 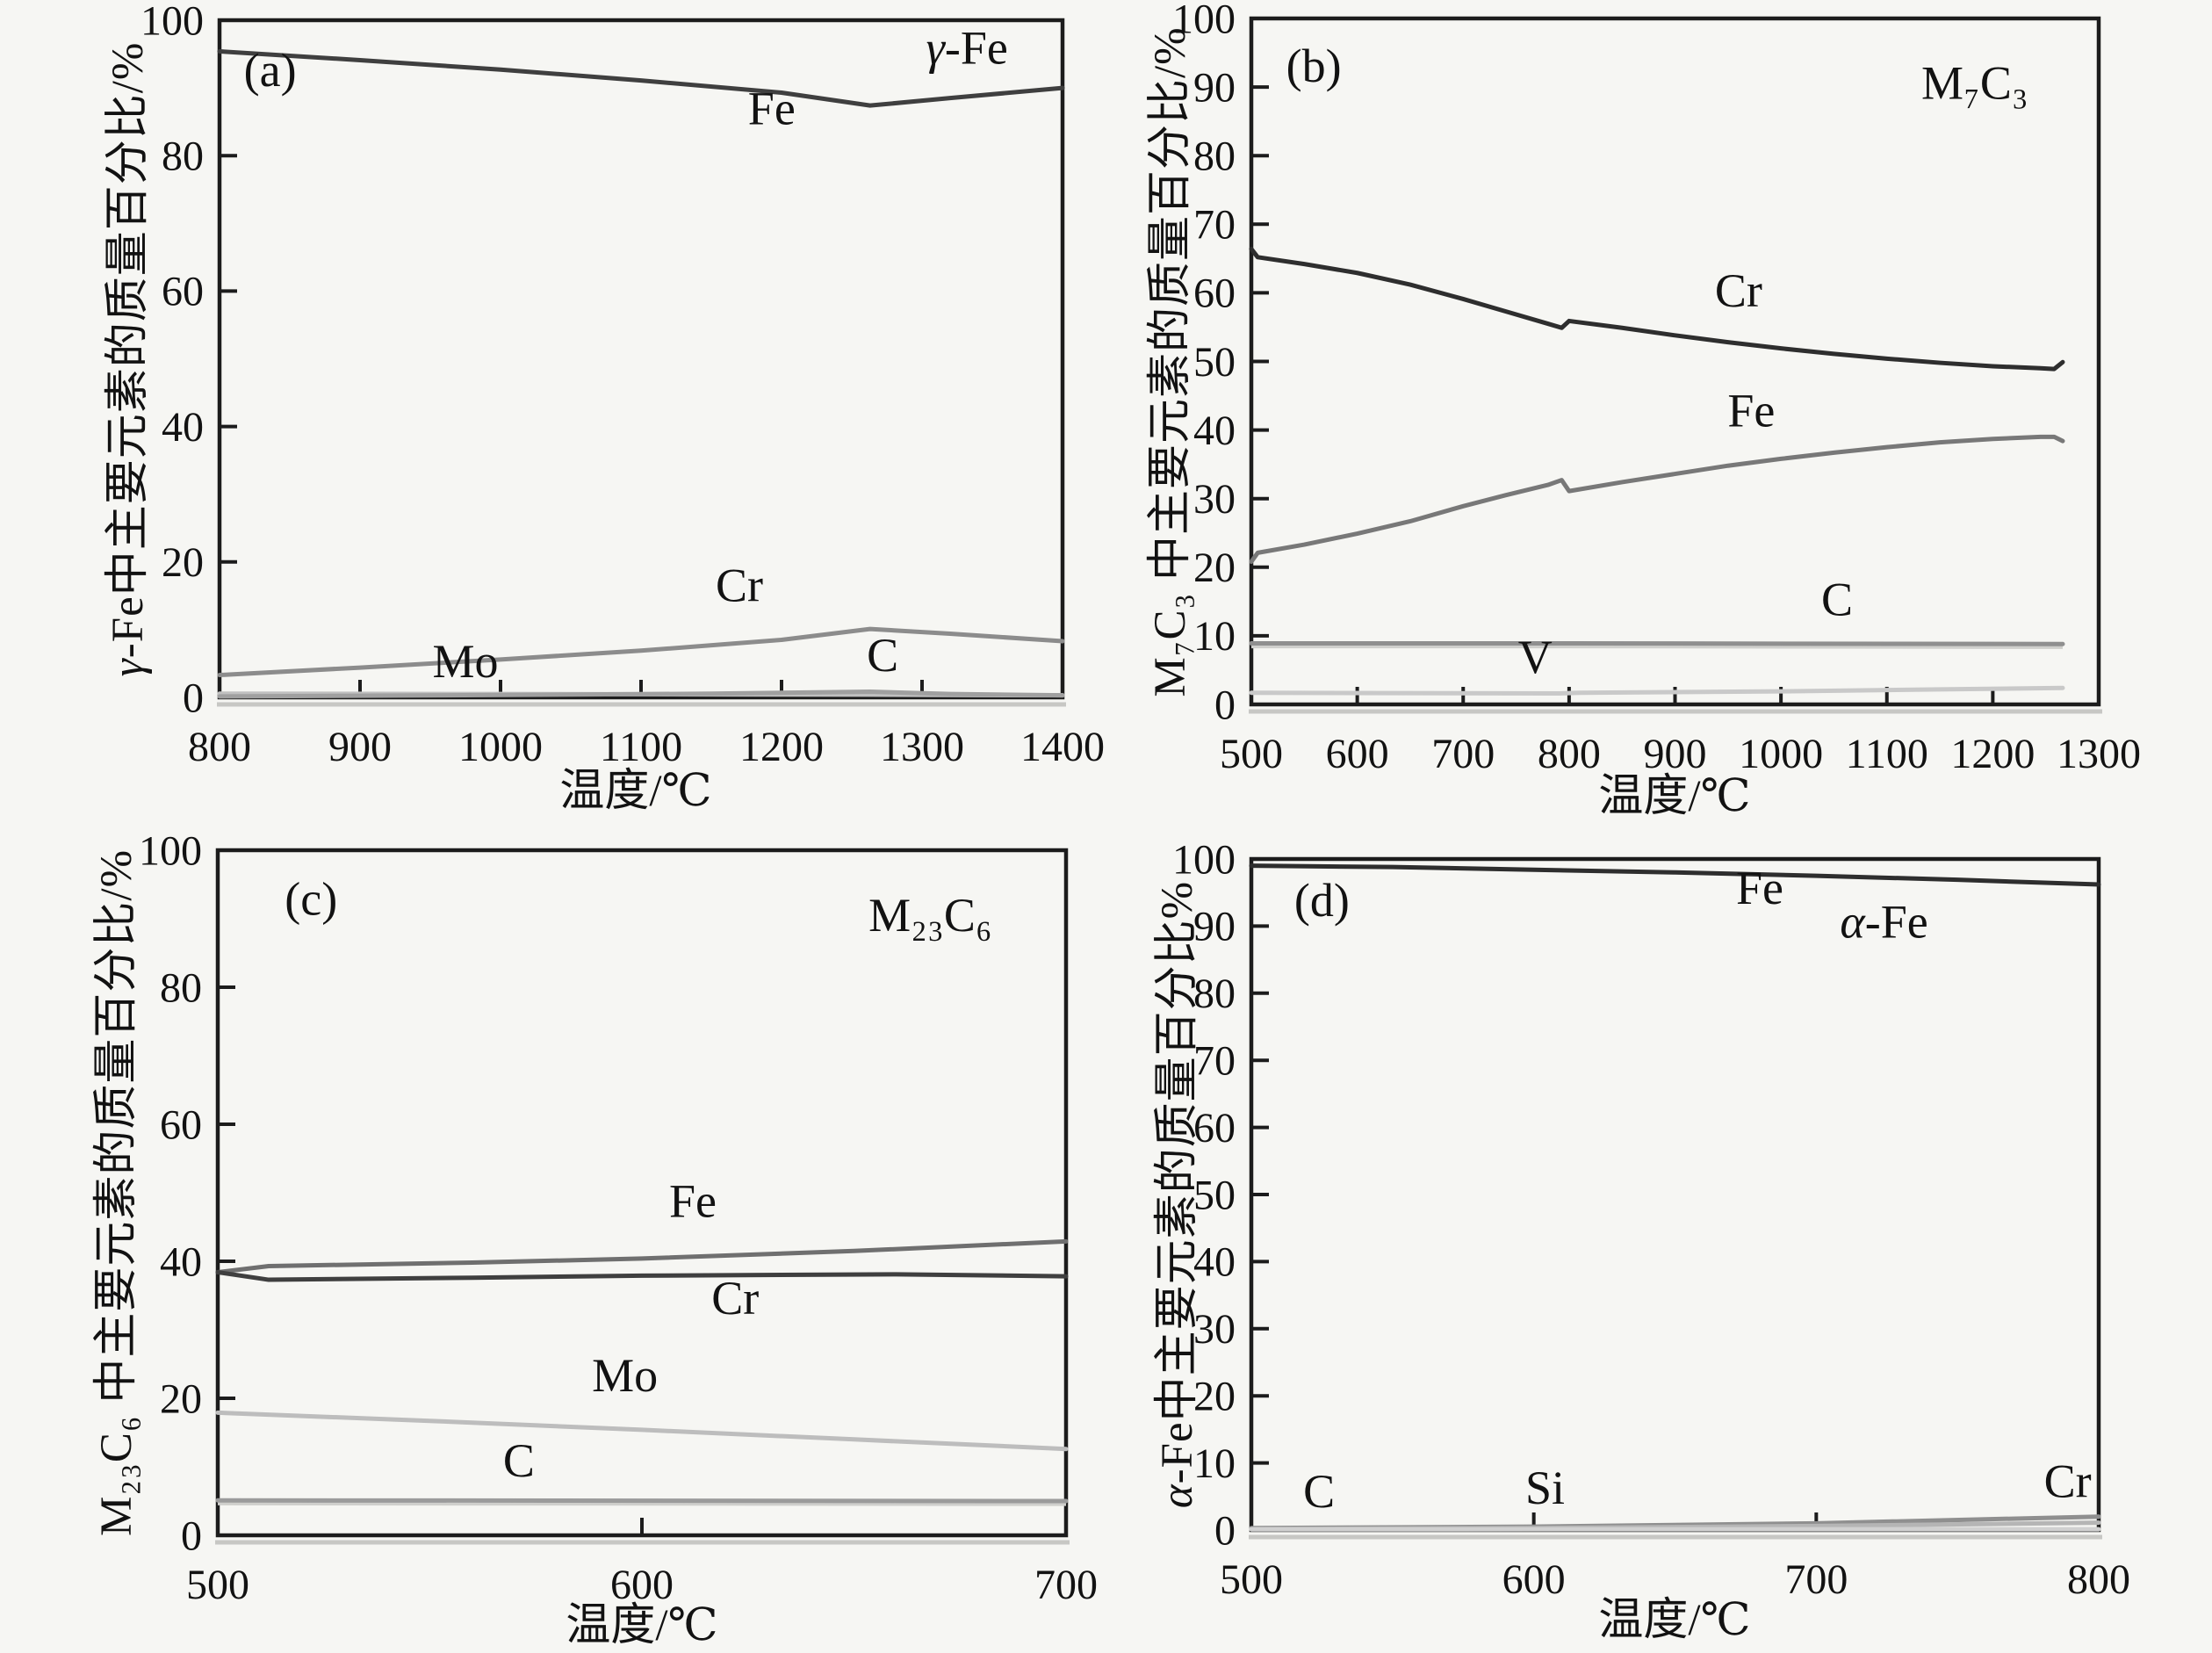 What do you see at coordinates (270, 71) in the screenshot?
I see `panel-letter-label: (a)` at bounding box center [270, 71].